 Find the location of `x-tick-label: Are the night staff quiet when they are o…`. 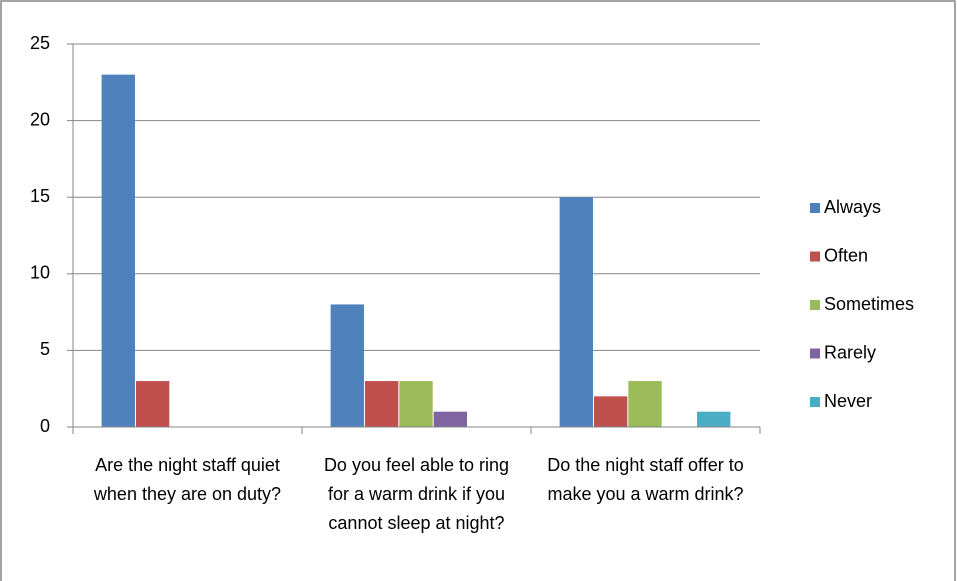

x-tick-label: Are the night staff quiet when they are o… is located at coordinates (187, 479).